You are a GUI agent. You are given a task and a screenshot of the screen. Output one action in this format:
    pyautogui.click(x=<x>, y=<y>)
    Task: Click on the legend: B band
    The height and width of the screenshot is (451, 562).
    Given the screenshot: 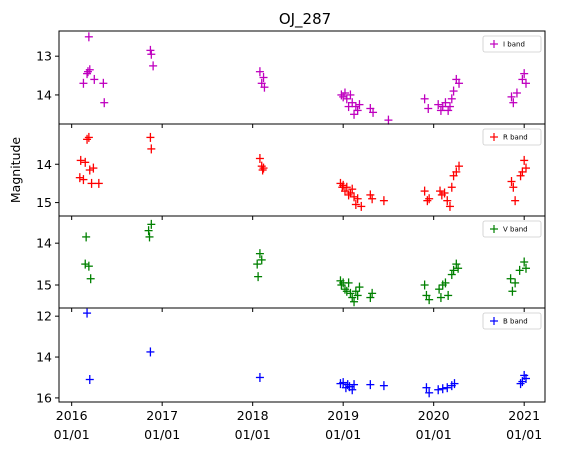 What is the action you would take?
    pyautogui.click(x=512, y=321)
    